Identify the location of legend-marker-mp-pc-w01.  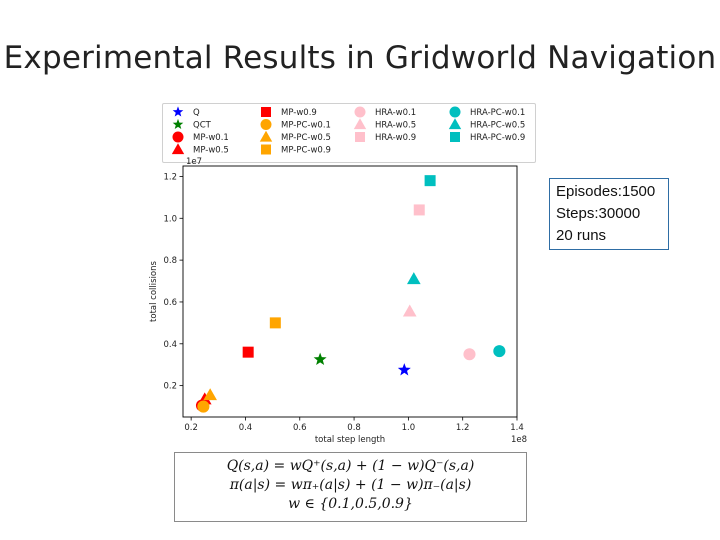
(266, 124).